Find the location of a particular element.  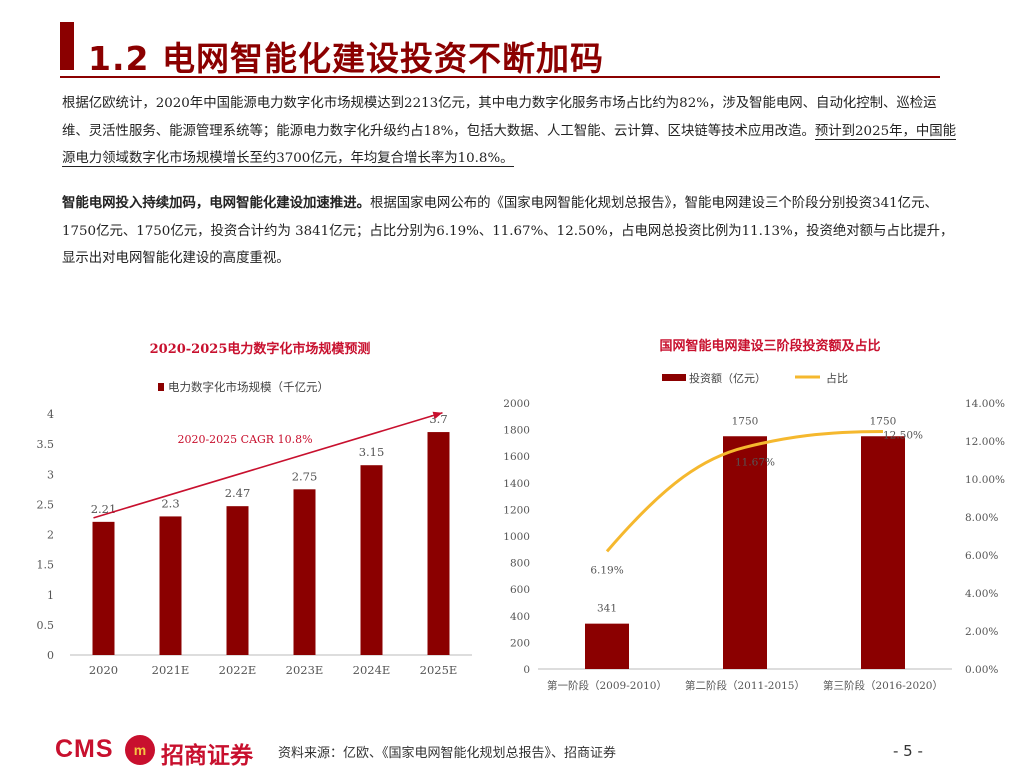

y-right-tick-label: 12.00% is located at coordinates (985, 442).